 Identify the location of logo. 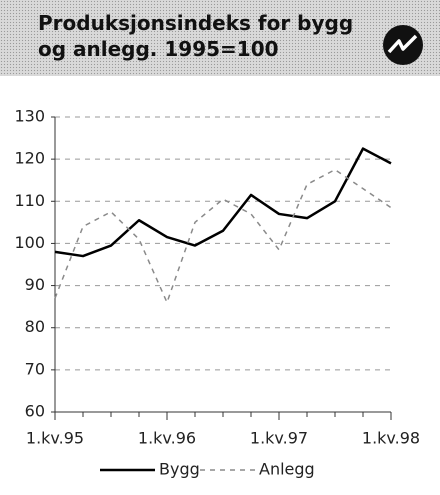
(403, 45).